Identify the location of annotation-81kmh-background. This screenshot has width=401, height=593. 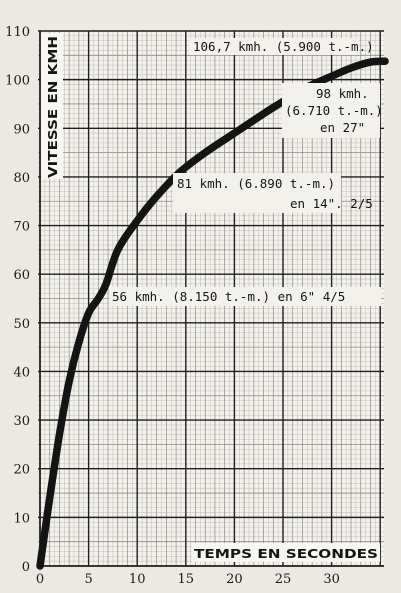
(257, 193).